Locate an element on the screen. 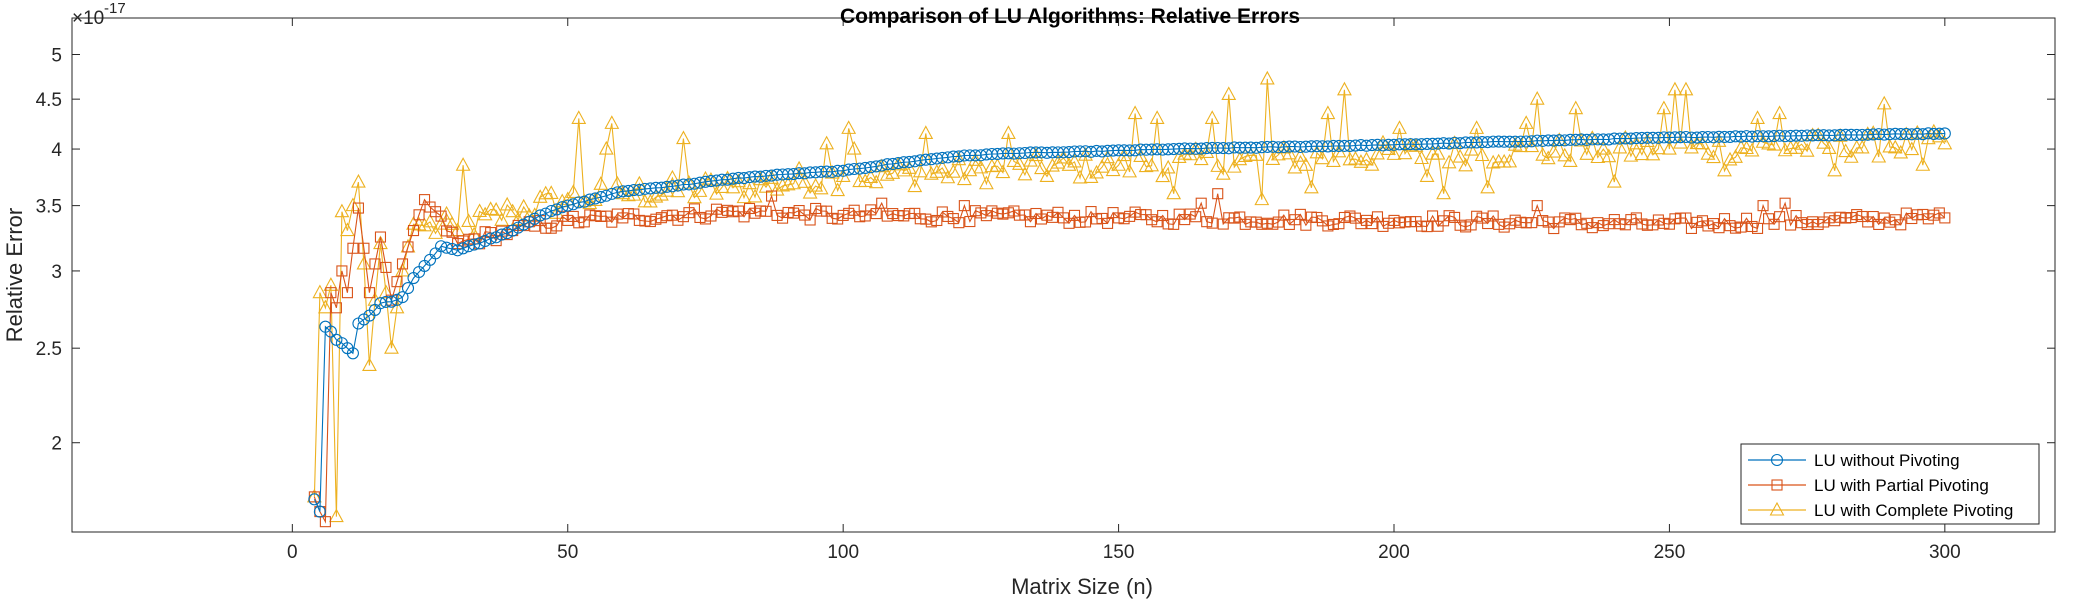  x-tick-label: 200 is located at coordinates (1394, 552).